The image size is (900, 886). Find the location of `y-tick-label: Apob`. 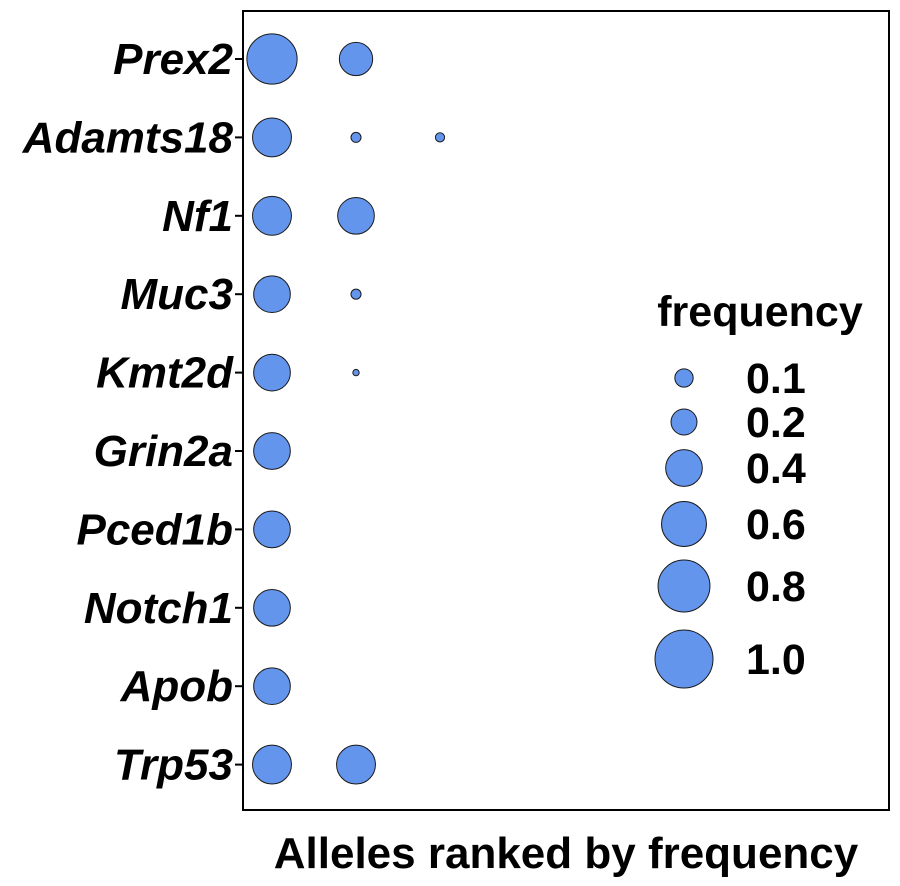

y-tick-label: Apob is located at coordinates (176, 686).